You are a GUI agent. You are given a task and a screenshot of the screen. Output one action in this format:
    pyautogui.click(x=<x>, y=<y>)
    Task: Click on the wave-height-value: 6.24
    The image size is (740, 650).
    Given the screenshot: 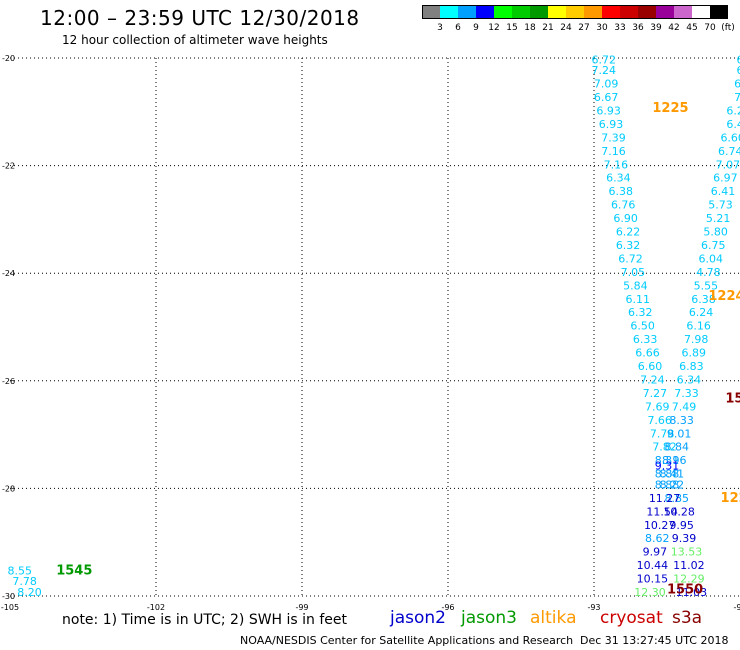 What is the action you would take?
    pyautogui.click(x=701, y=312)
    